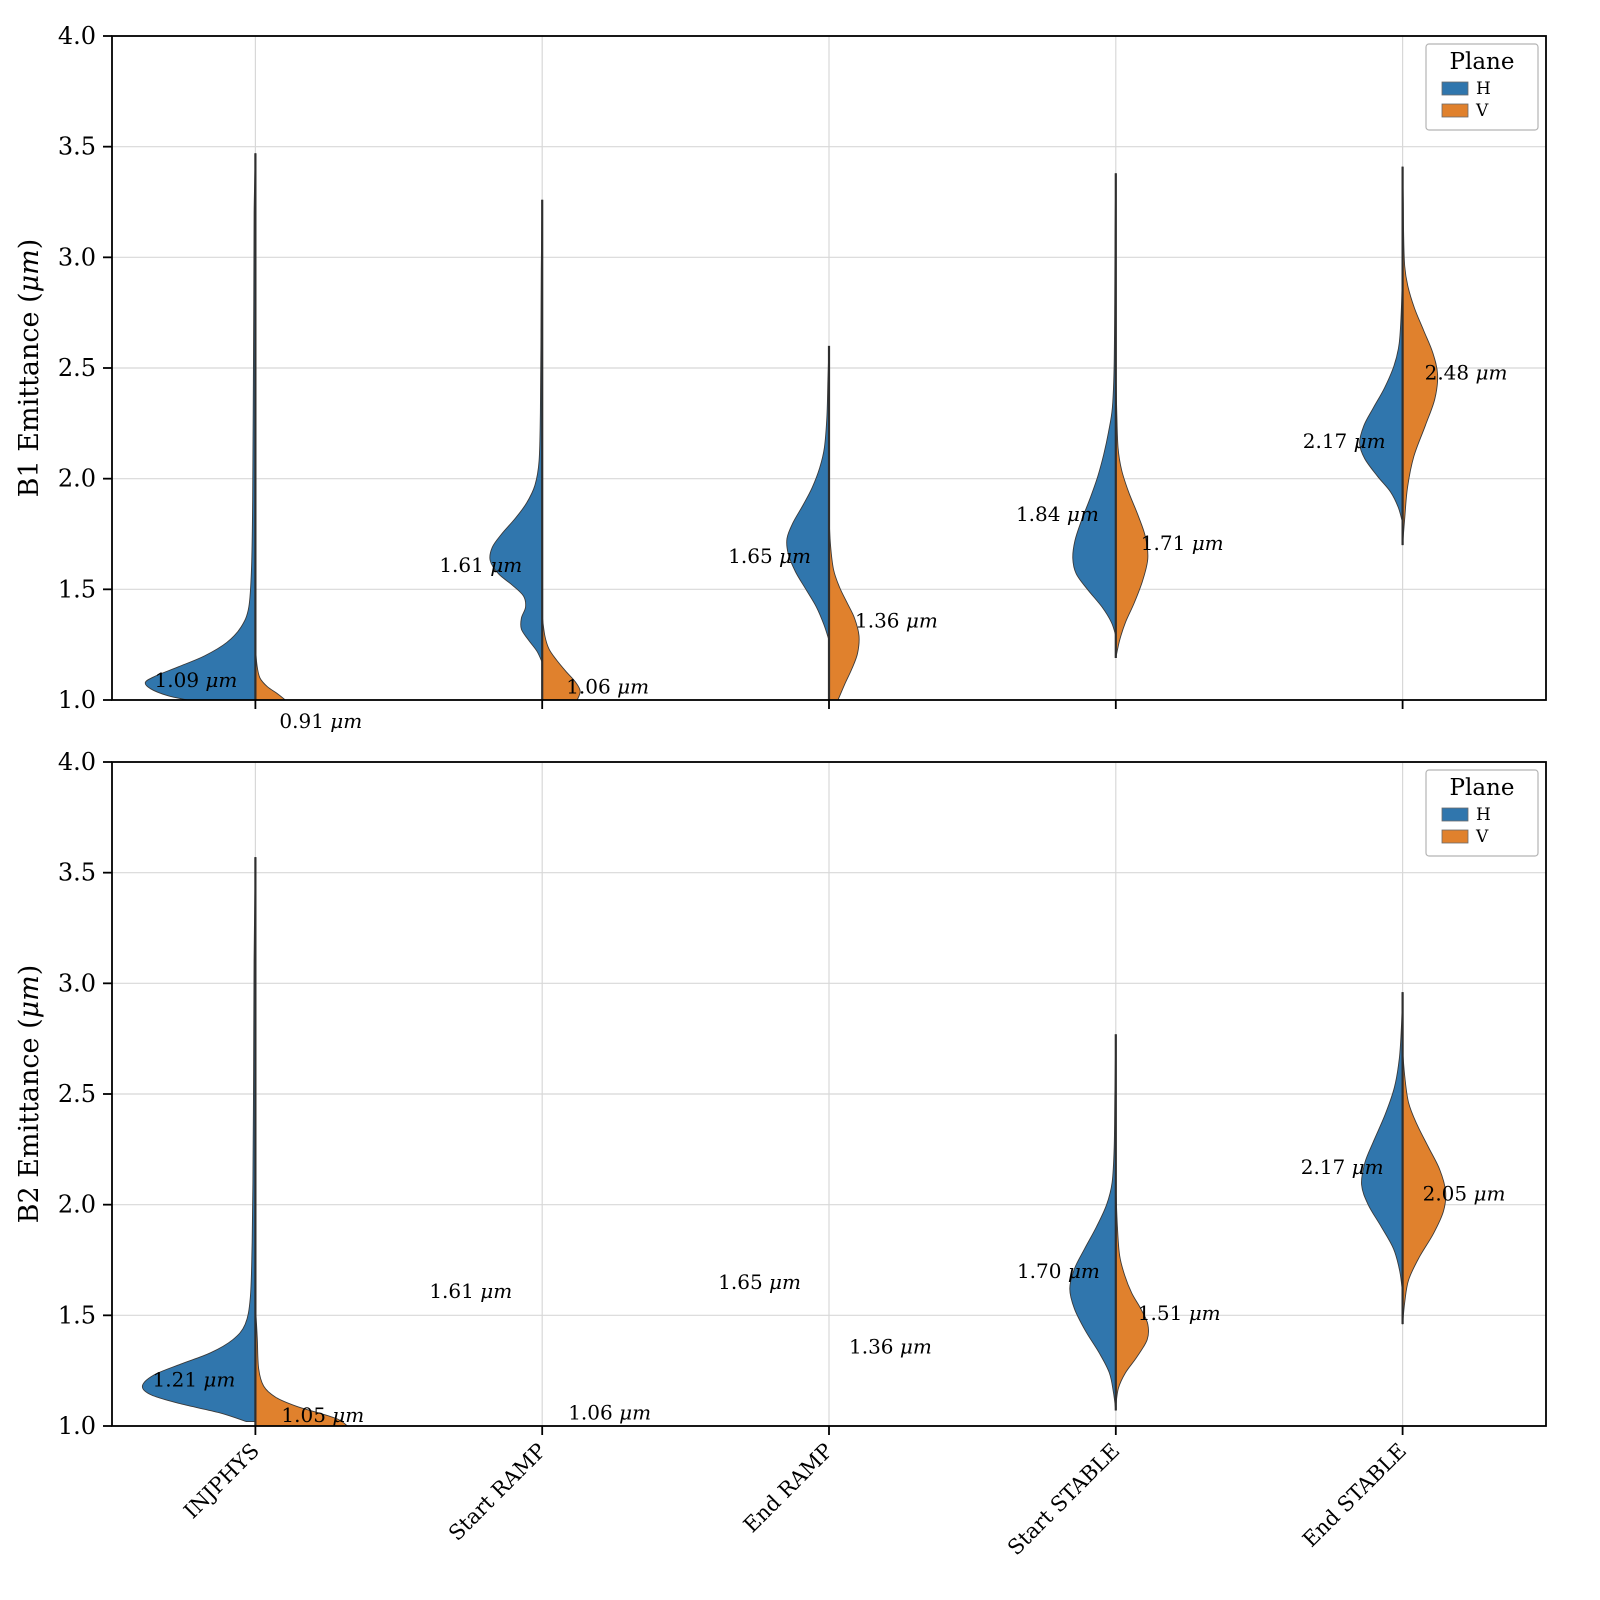 Image resolution: width=1600 pixels, height=1600 pixels. What do you see at coordinates (1132, 515) in the screenshot?
I see `violin-B1-Start-STABLE-V` at bounding box center [1132, 515].